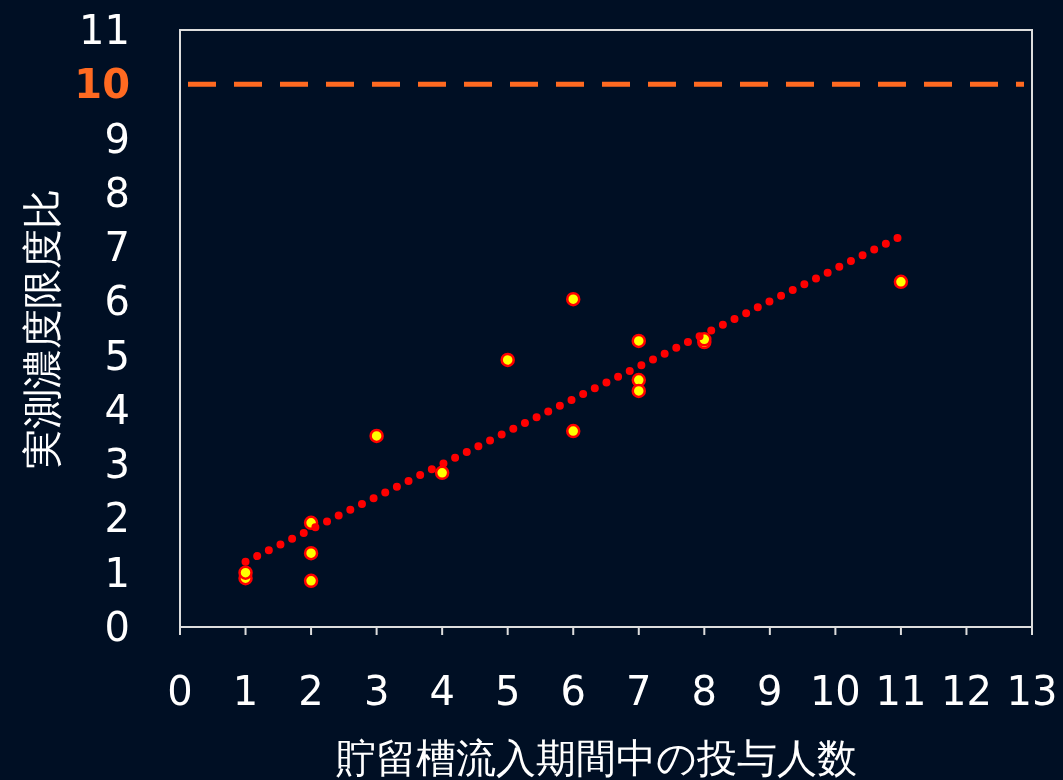 Image resolution: width=1063 pixels, height=780 pixels. Describe the element at coordinates (104, 30) in the screenshot. I see `y-tick-label: 11` at that location.